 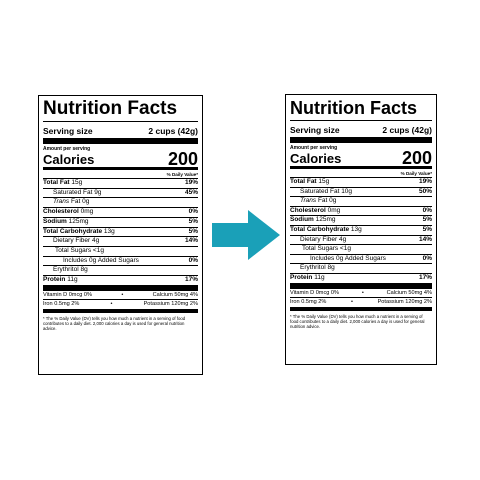 What do you see at coordinates (326, 191) in the screenshot?
I see `saturated-fat-label: Saturated Fat 10g` at bounding box center [326, 191].